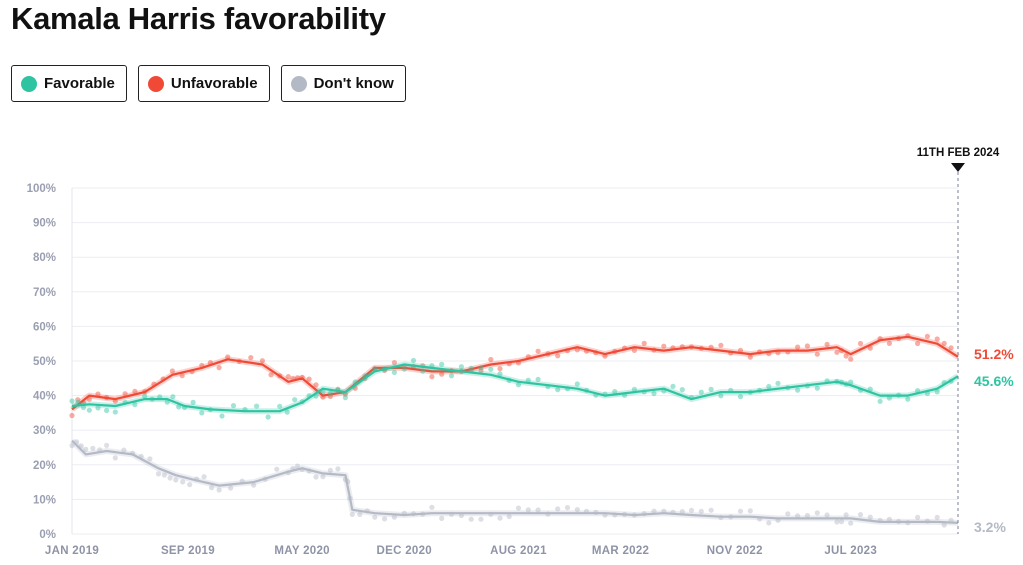 This screenshot has height=565, width=1023. I want to click on x-tick-label: MAR 2022, so click(620, 551).